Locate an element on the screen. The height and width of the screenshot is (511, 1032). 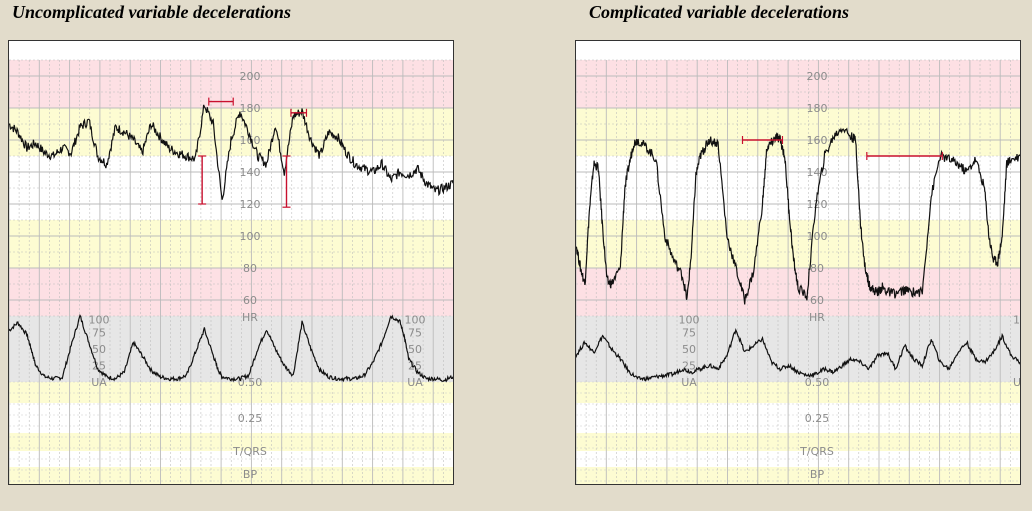
ua-scale-label-right: 50 is located at coordinates (415, 349).